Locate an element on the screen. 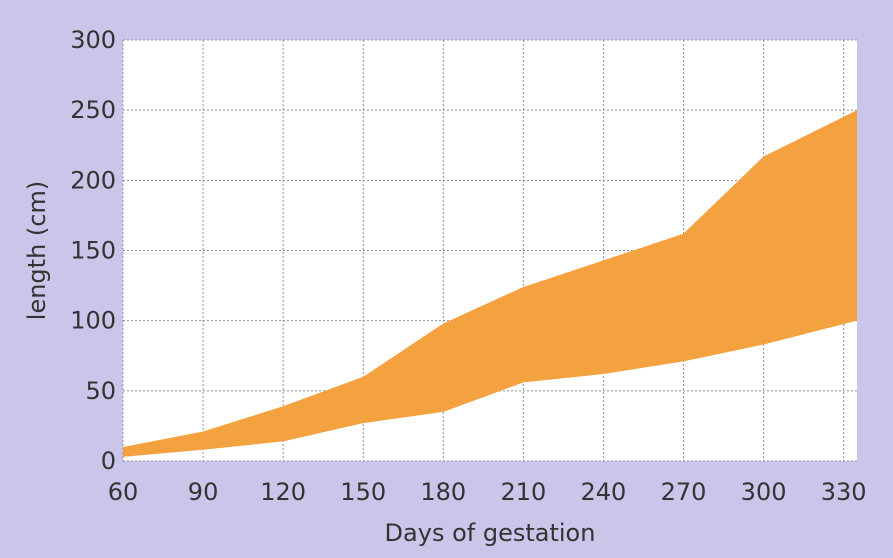  x-tick-label-270: 270 is located at coordinates (684, 492).